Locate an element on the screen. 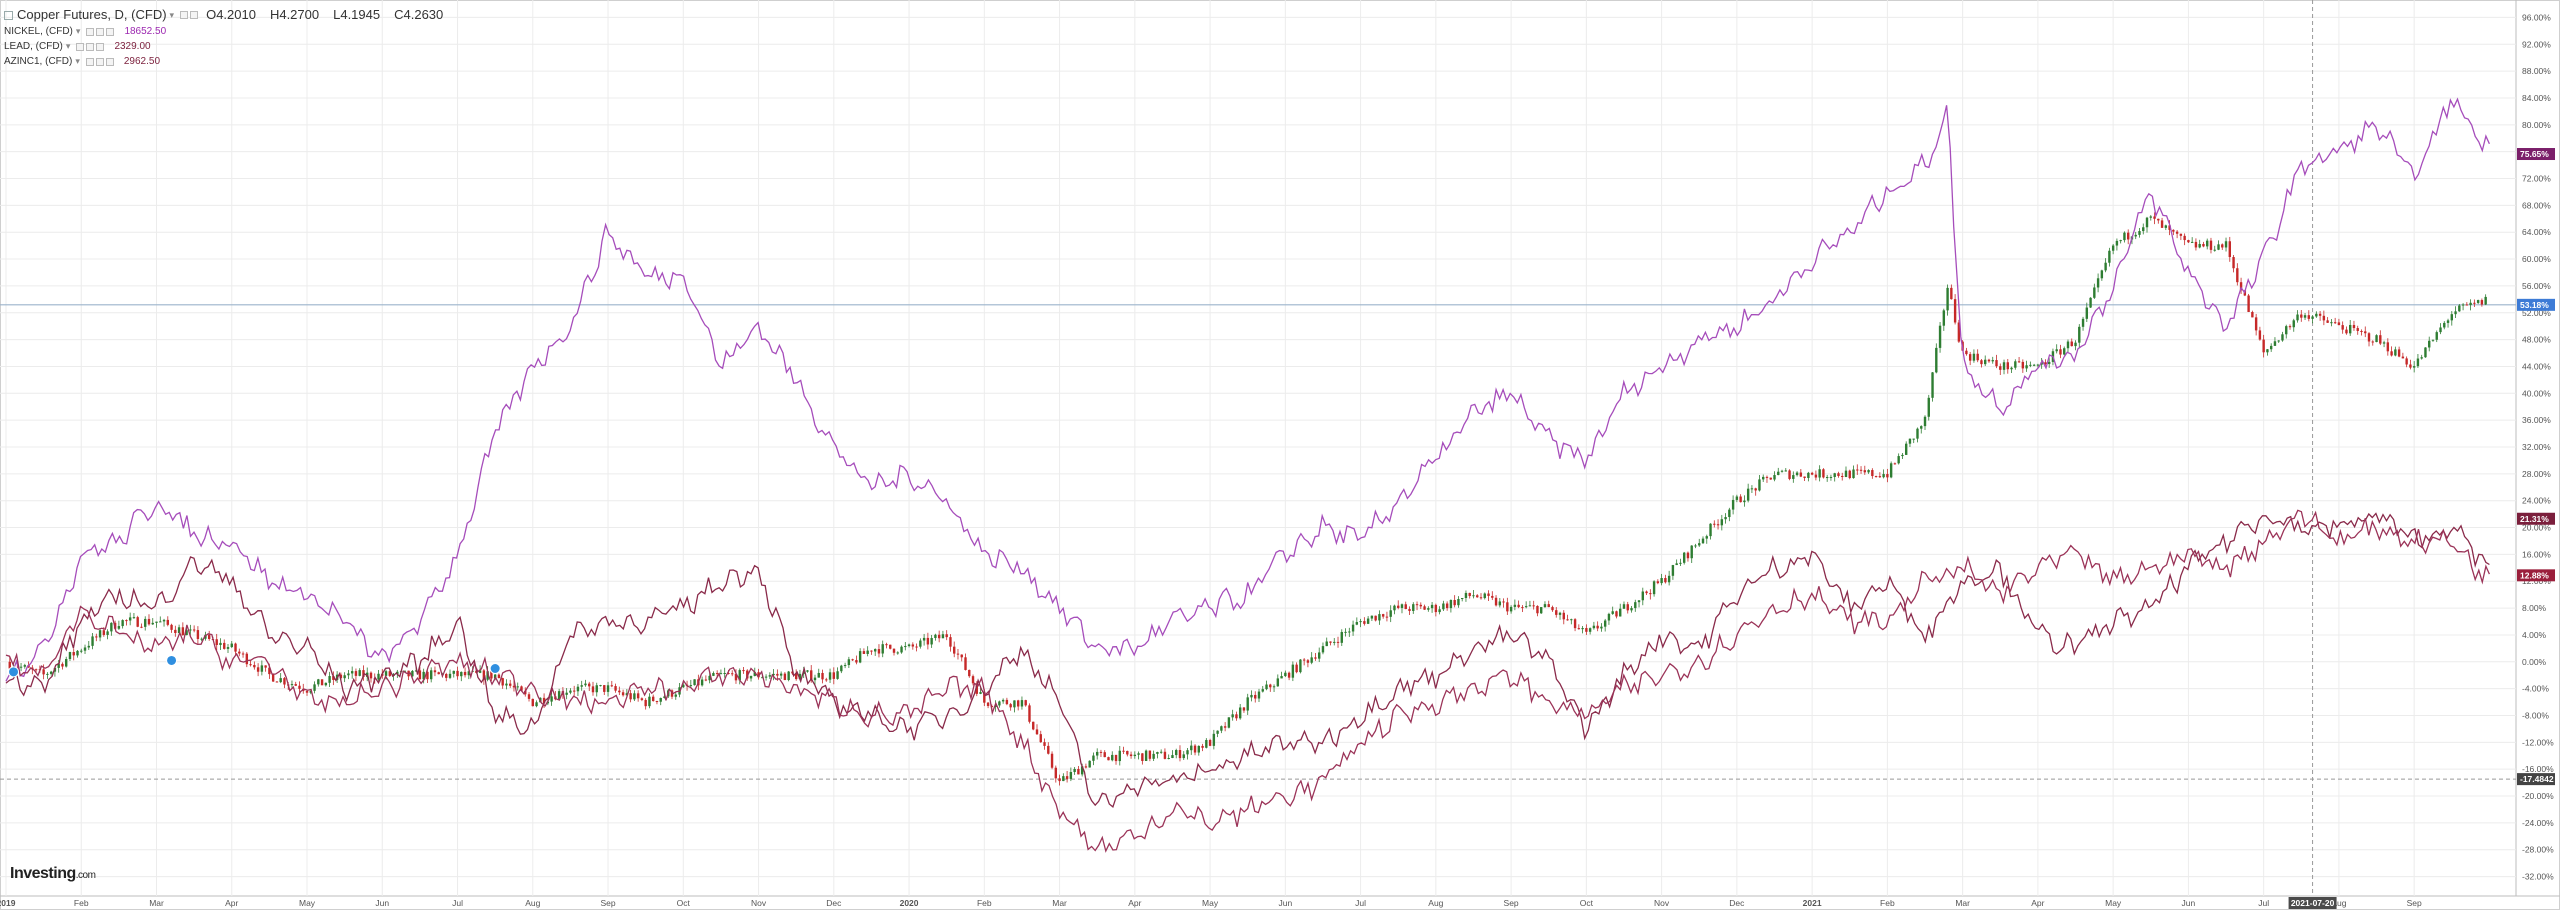  x-tick-label: May is located at coordinates (307, 903).